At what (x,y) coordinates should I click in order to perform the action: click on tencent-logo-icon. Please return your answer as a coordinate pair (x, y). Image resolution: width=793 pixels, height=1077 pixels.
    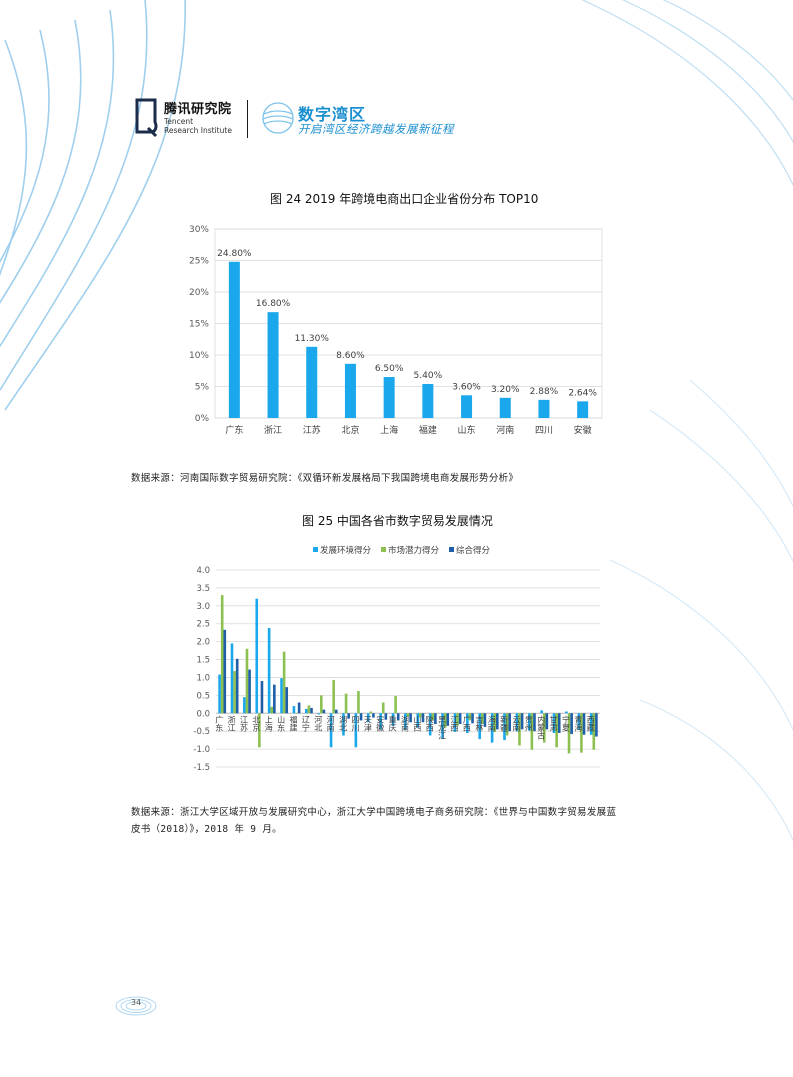
    Looking at the image, I should click on (146, 118).